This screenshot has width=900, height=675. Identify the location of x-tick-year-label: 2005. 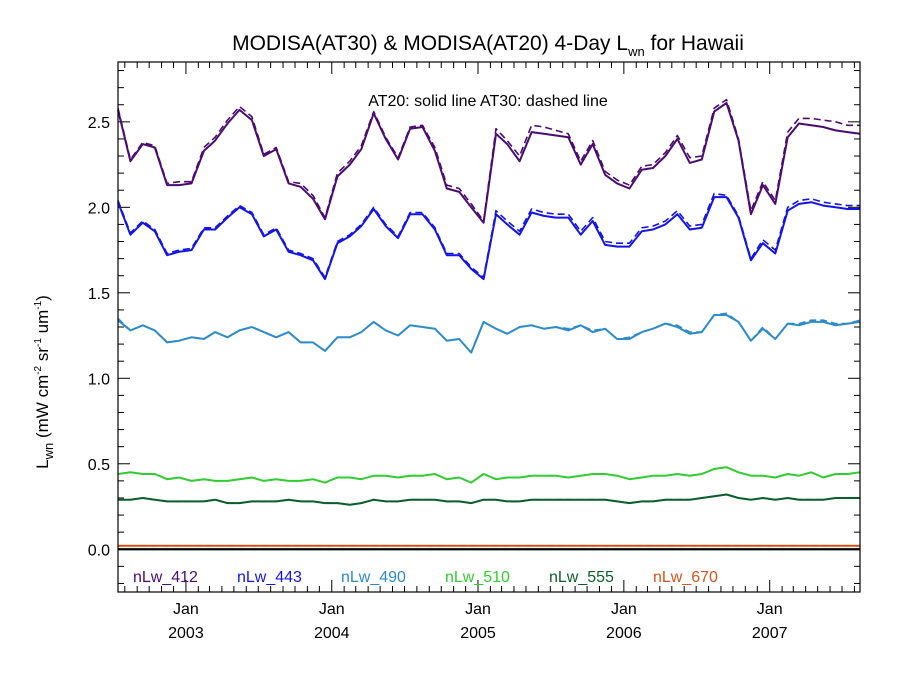
(478, 633).